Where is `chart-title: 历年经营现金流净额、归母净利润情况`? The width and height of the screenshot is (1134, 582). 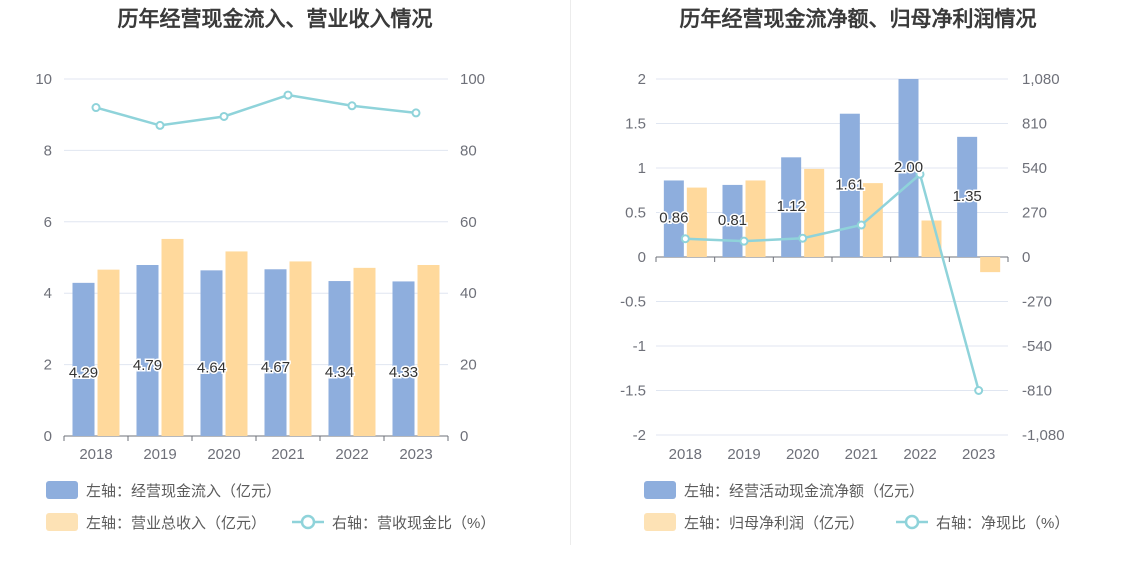 chart-title: 历年经营现金流净额、归母净利润情况 is located at coordinates (858, 19).